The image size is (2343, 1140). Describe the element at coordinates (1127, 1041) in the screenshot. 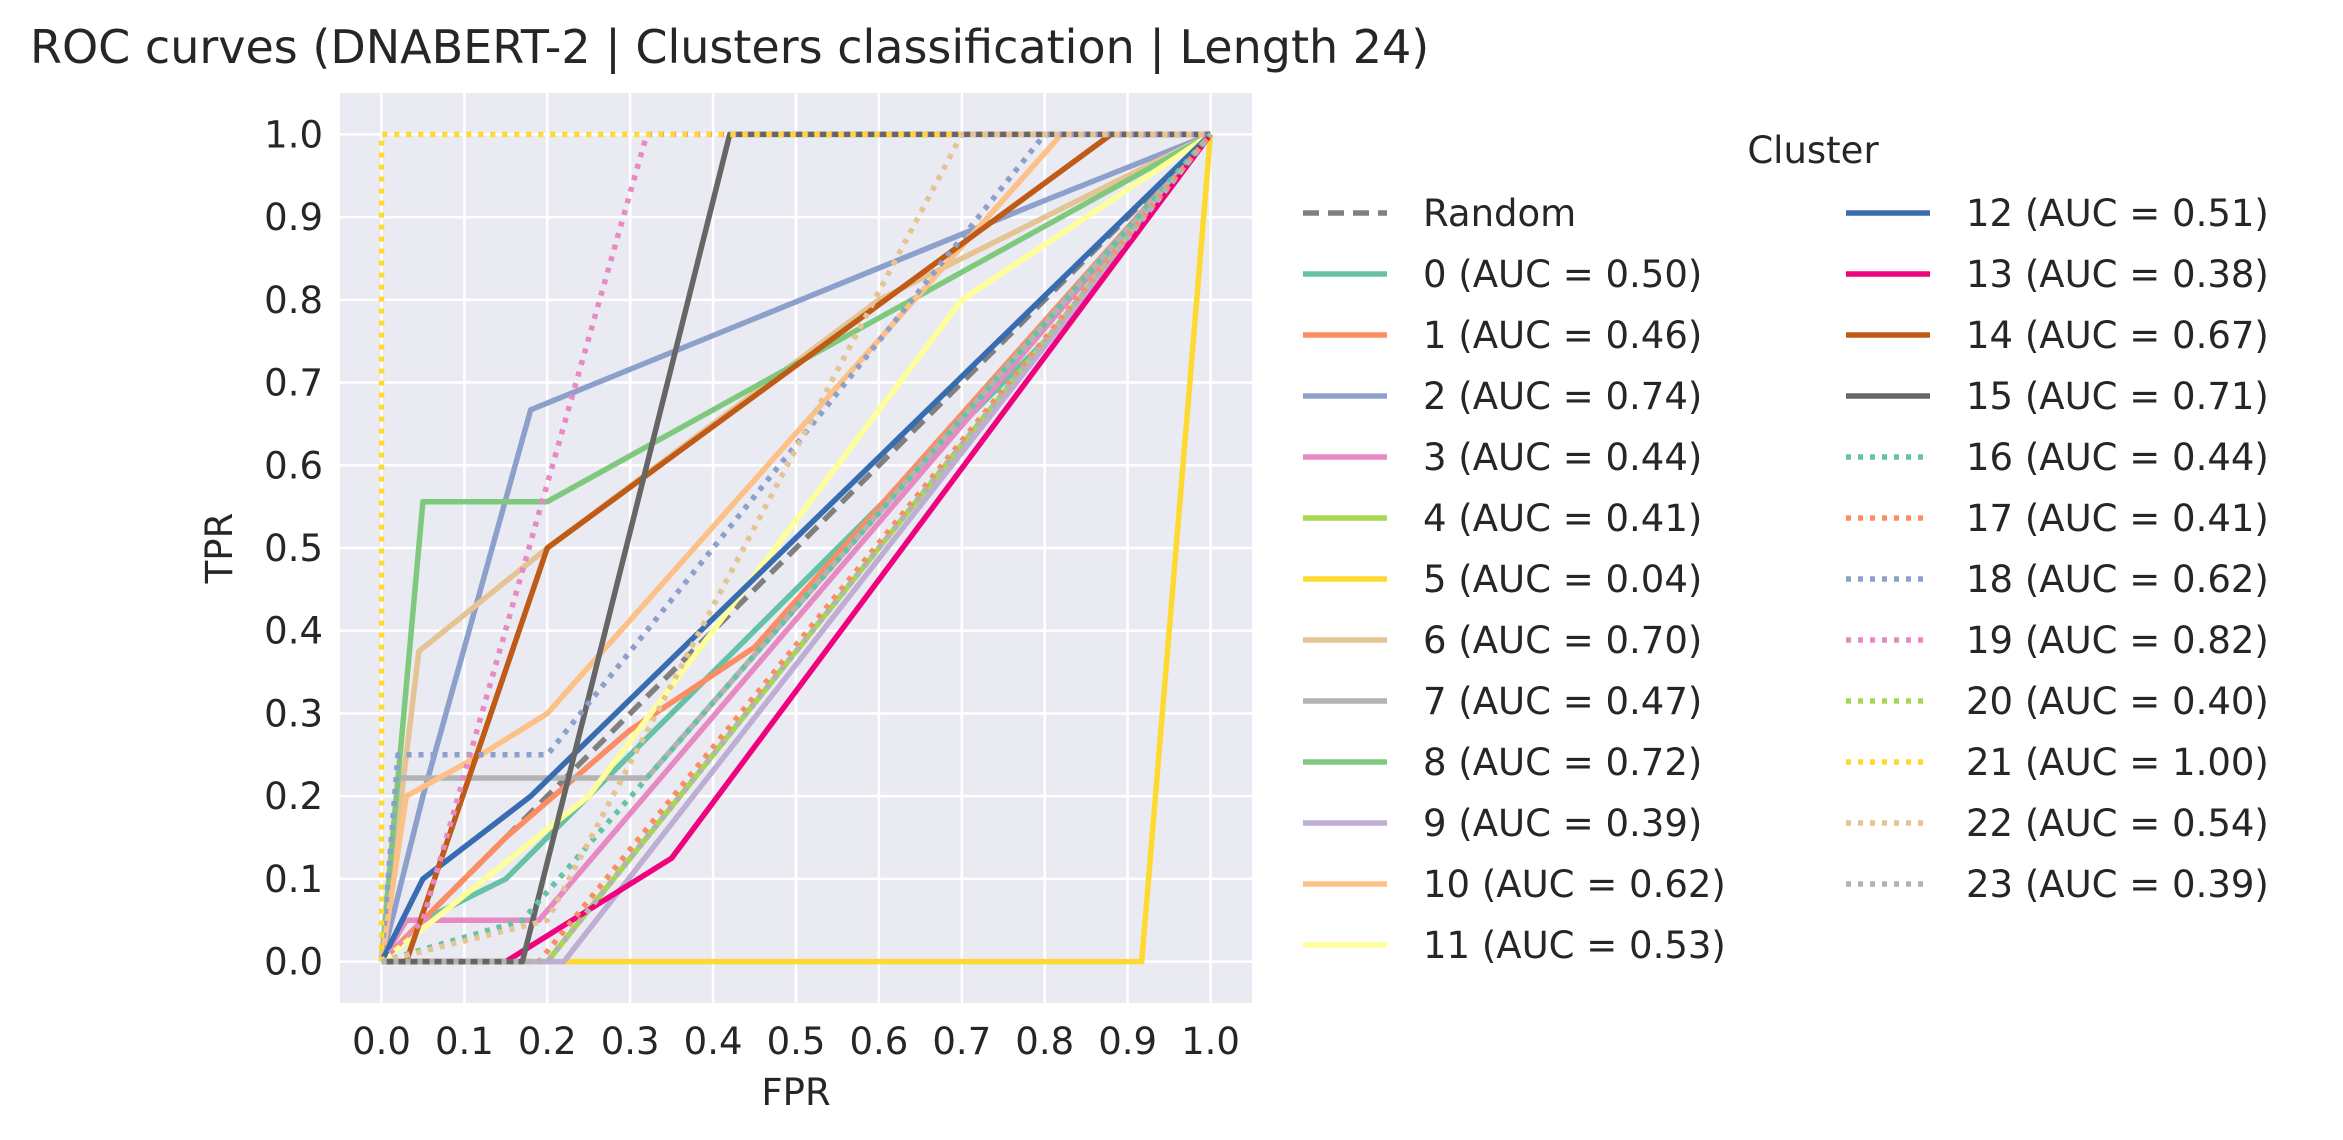

I see `x-tick-label: 0.9` at that location.